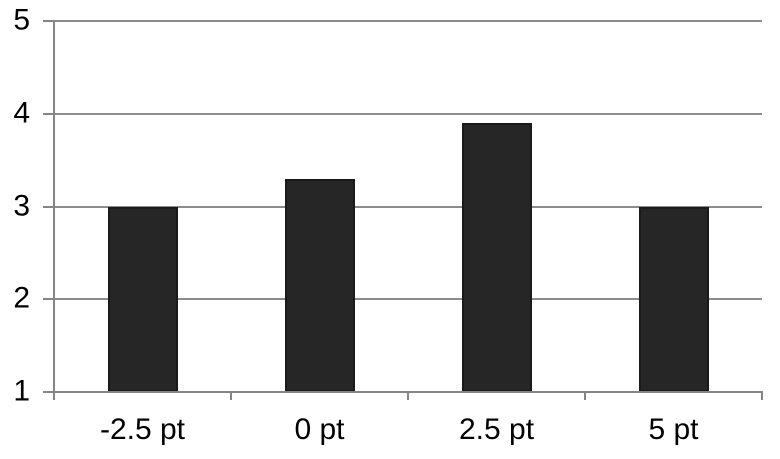 The height and width of the screenshot is (459, 780). What do you see at coordinates (319, 429) in the screenshot?
I see `x-axis-category-label: 0 pt` at bounding box center [319, 429].